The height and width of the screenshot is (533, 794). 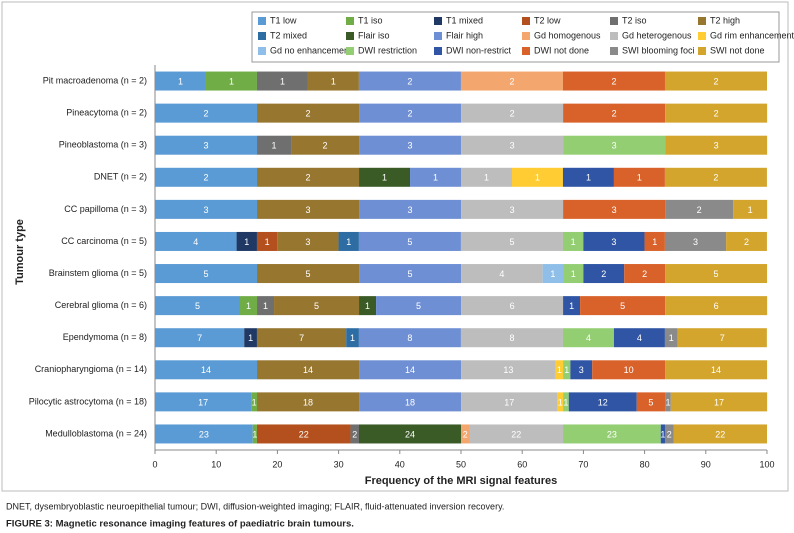 I want to click on legend-label: Gd homogenous, so click(x=567, y=35).